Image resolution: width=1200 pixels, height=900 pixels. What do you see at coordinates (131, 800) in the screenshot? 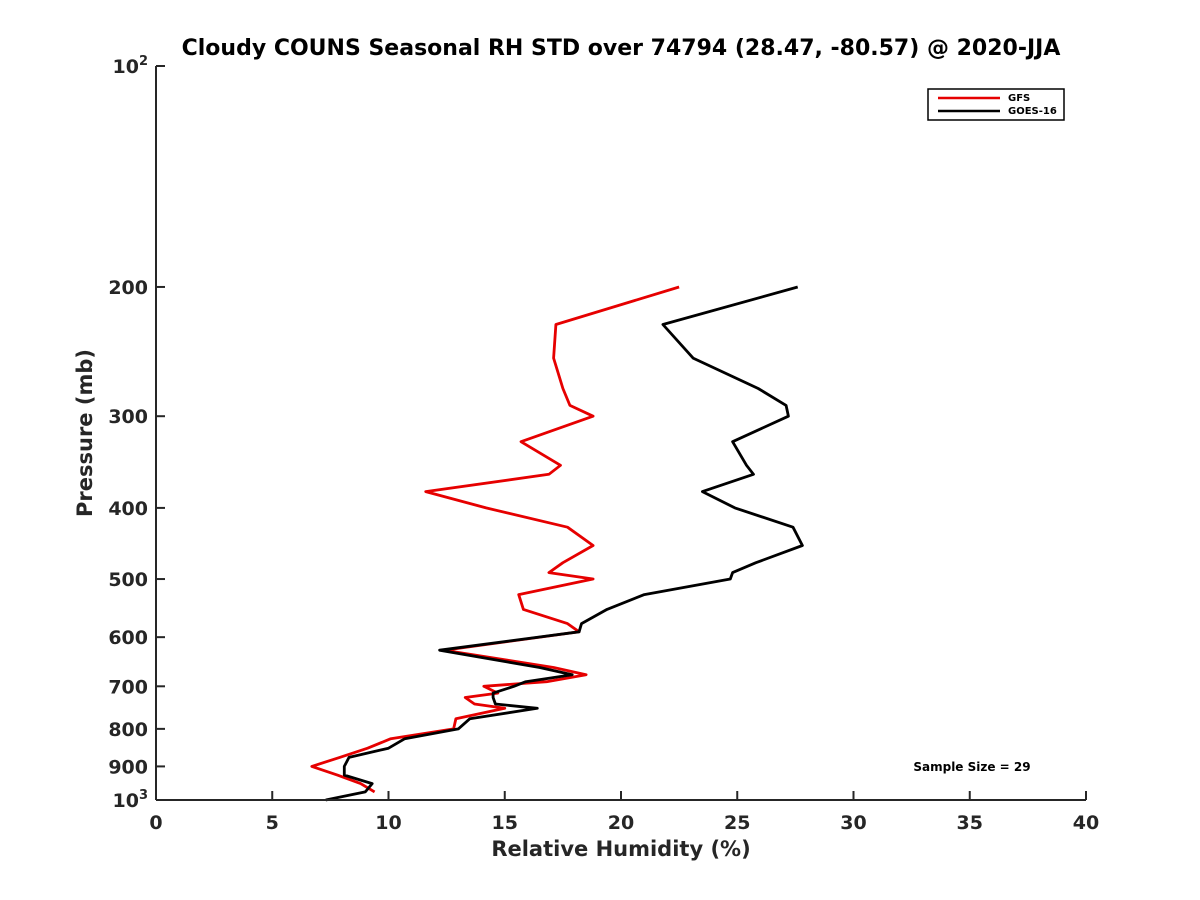
I see `y-tick-label: 10³` at bounding box center [131, 800].